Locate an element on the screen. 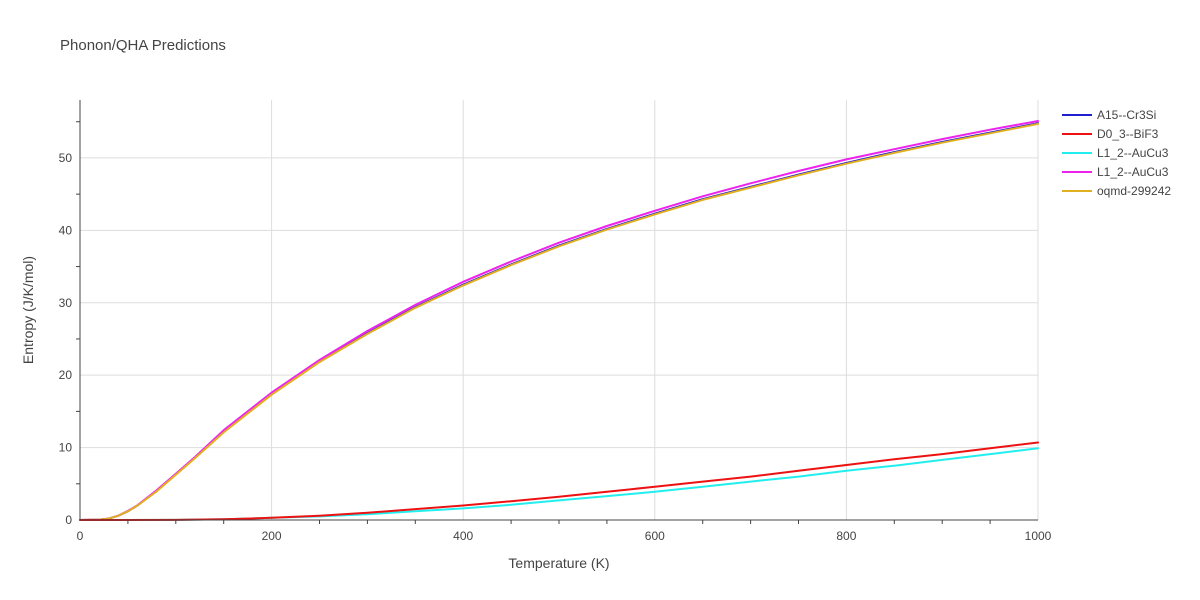  chart-title: Phonon/QHA Predictions is located at coordinates (143, 45).